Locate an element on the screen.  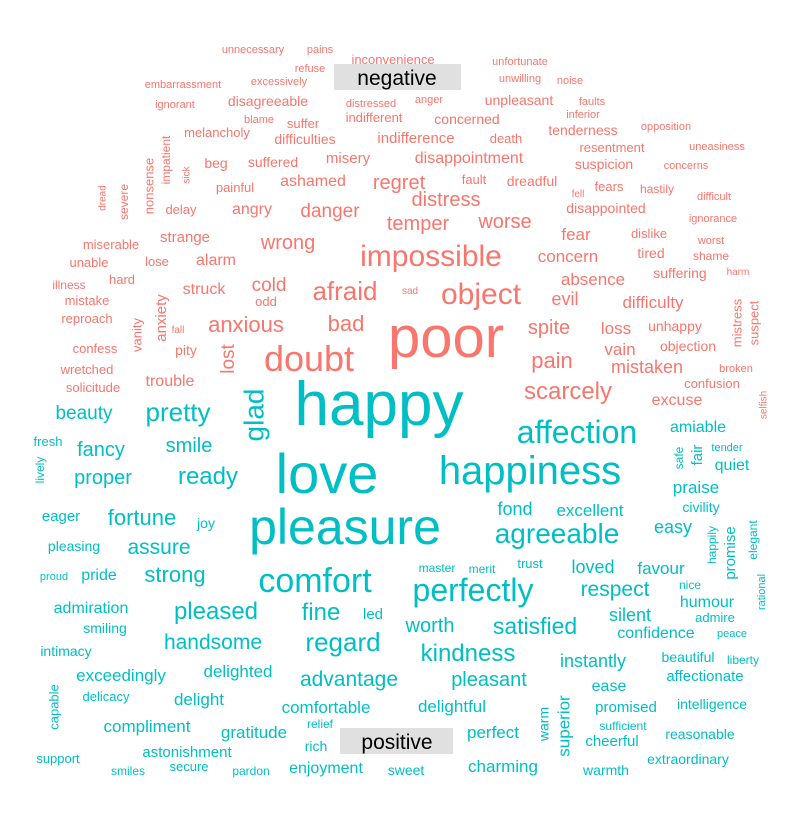
word-quiet: quiet is located at coordinates (732, 465).